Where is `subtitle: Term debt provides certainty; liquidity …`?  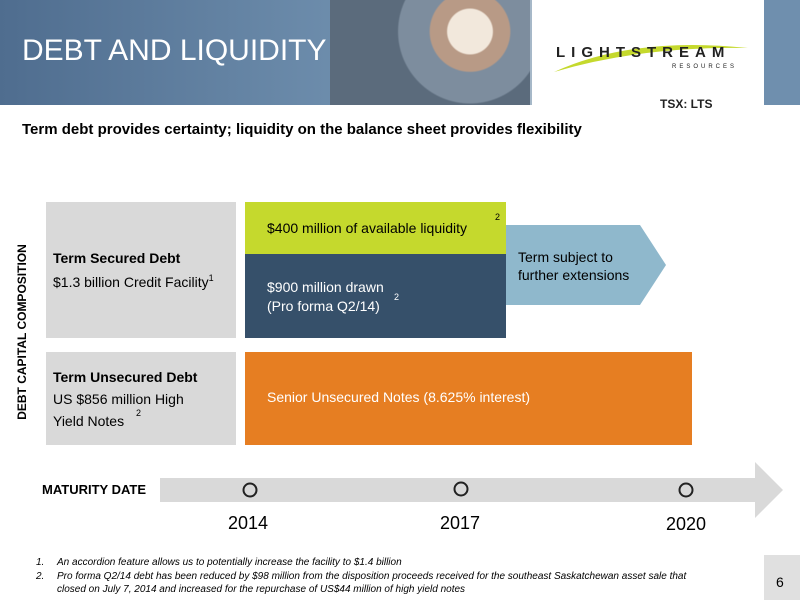
subtitle: Term debt provides certainty; liquidity … is located at coordinates (302, 129).